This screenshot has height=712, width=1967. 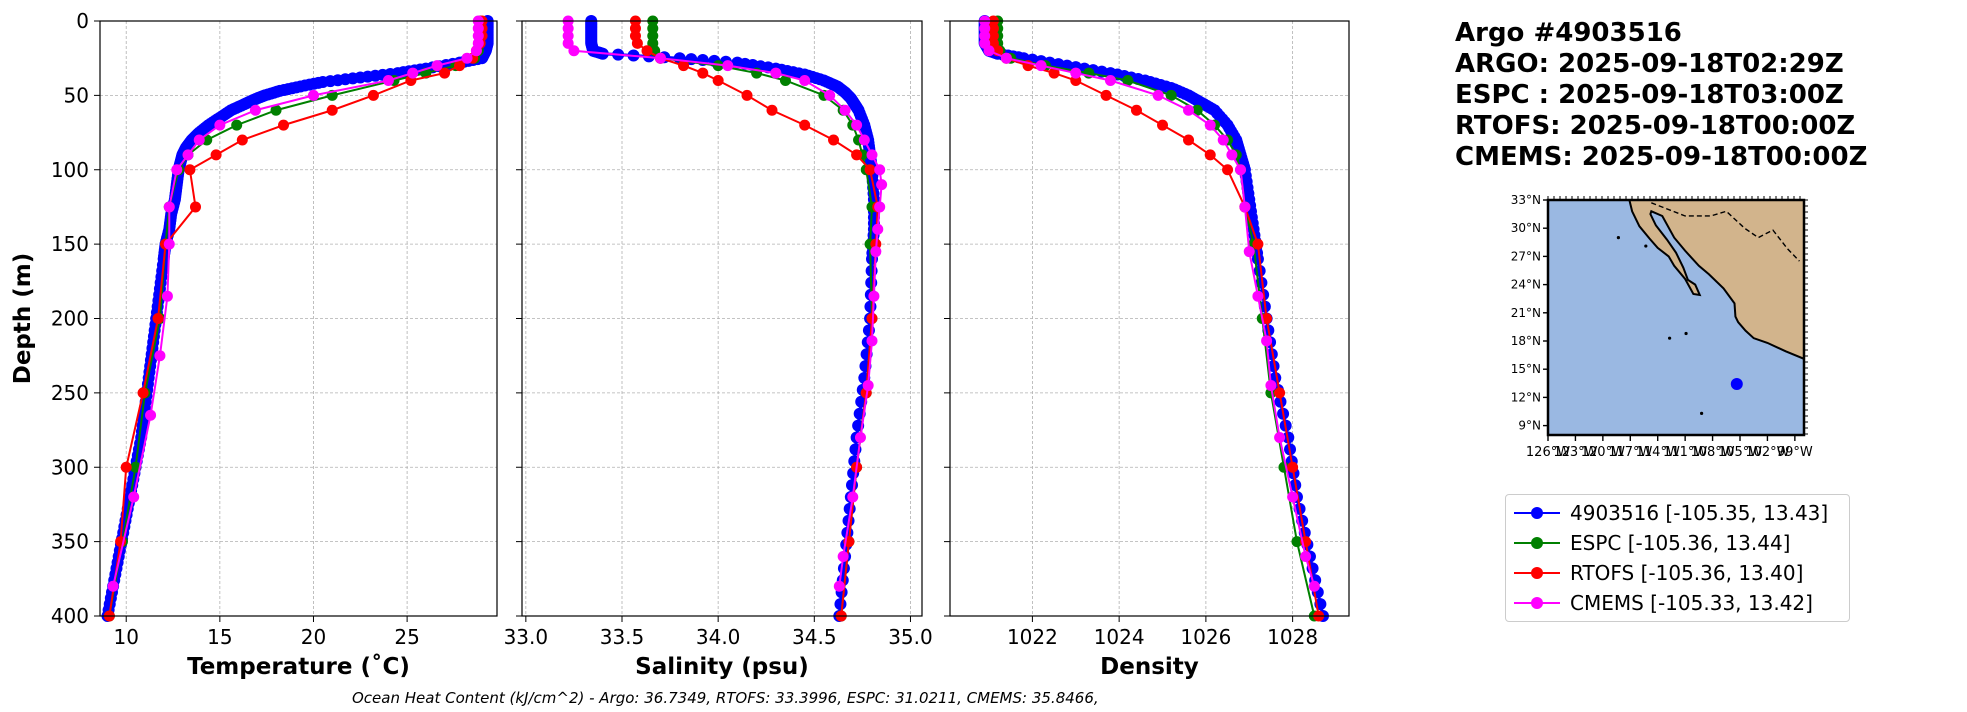 I want to click on country-border, so click(x=1725, y=232).